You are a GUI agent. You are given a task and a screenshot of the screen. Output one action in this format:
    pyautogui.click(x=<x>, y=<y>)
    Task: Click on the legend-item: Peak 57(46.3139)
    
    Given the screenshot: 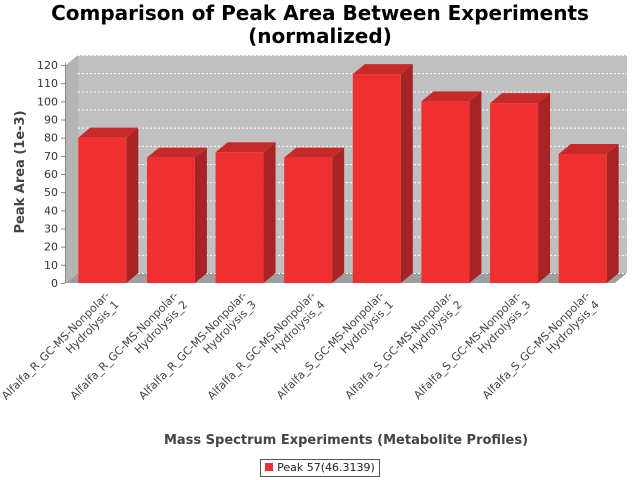 What is the action you would take?
    pyautogui.click(x=320, y=468)
    